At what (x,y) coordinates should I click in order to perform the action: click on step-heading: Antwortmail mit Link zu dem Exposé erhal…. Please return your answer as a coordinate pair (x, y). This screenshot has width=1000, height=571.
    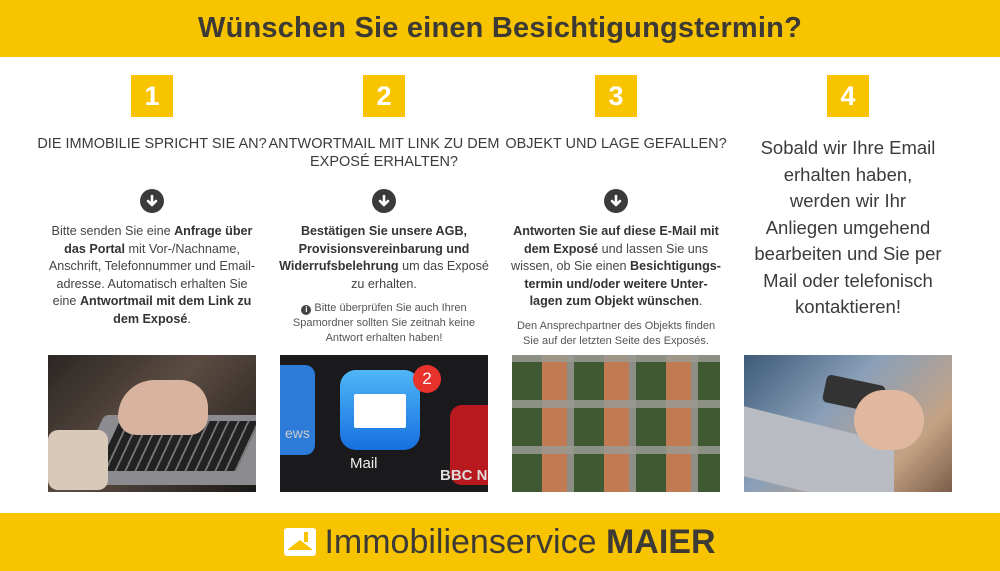
    Looking at the image, I should click on (384, 153).